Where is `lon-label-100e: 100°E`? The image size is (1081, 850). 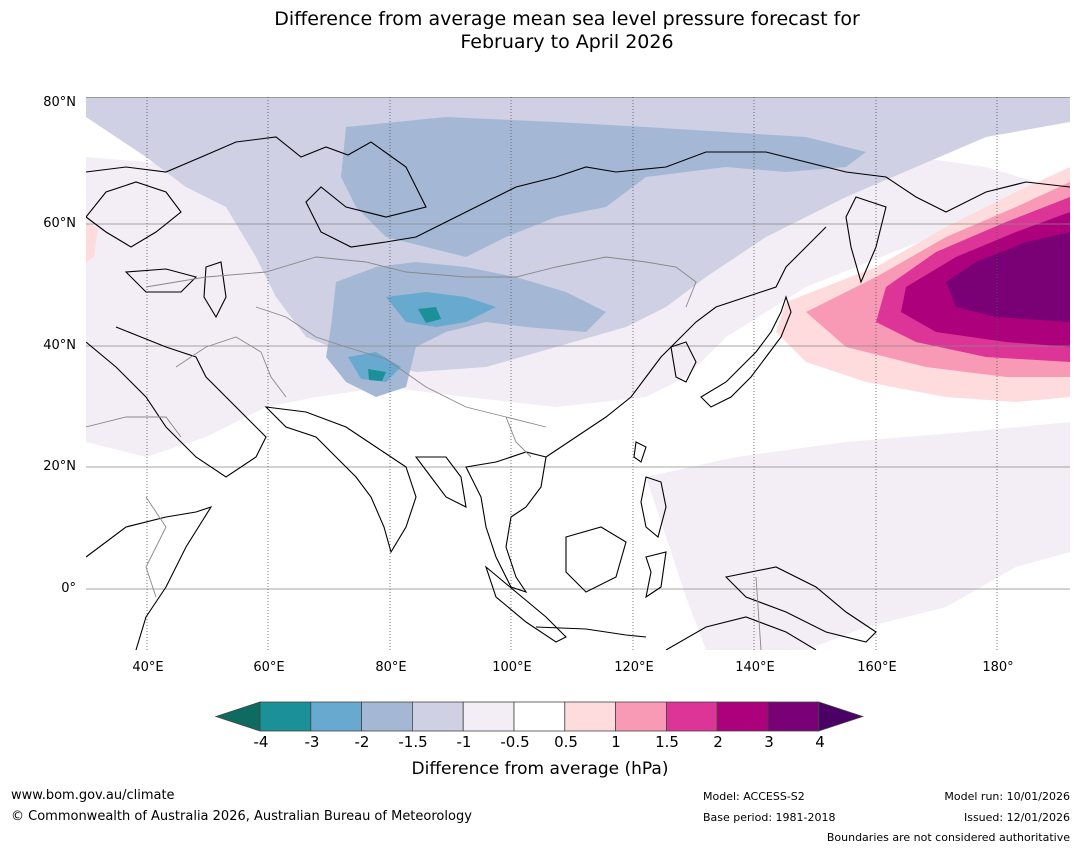
lon-label-100e: 100°E is located at coordinates (512, 667).